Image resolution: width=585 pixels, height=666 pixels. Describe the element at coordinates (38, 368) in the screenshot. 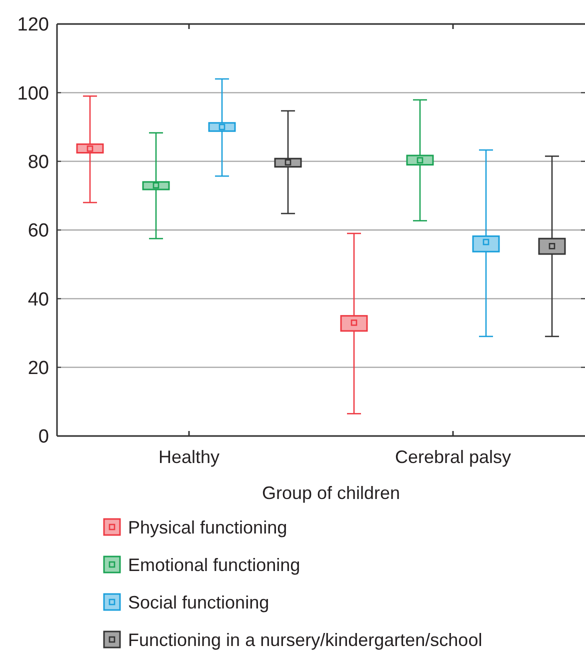

I see `y-tick-label: 20` at that location.